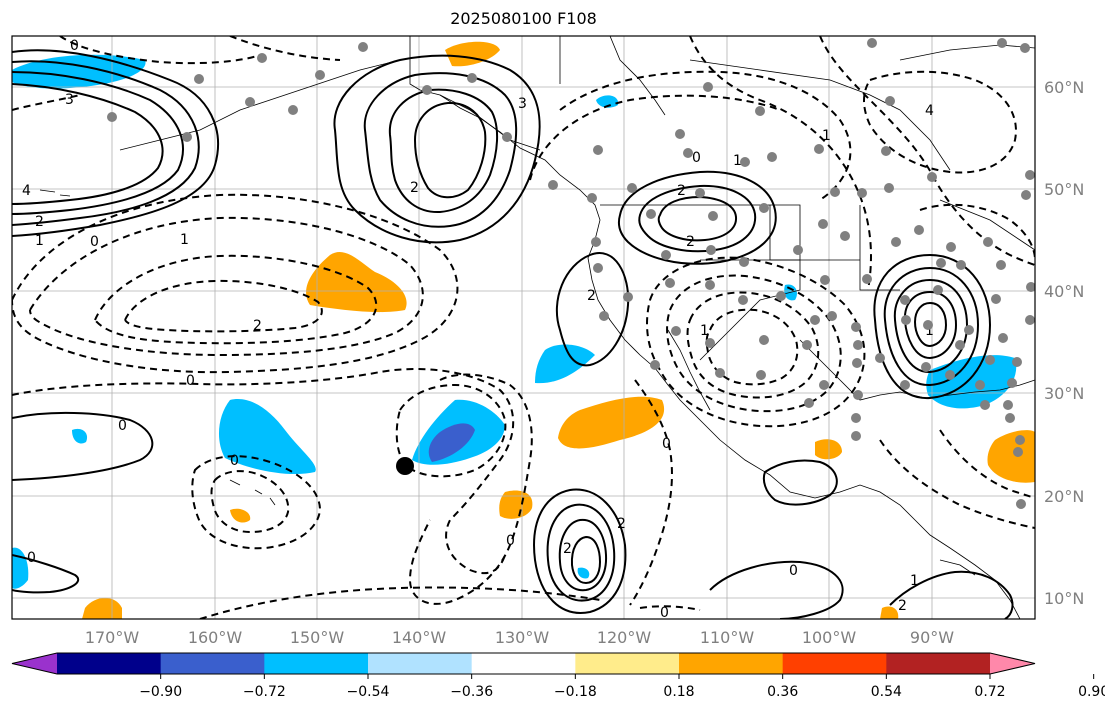  Describe the element at coordinates (782, 692) in the screenshot. I see `colorbar-tick-label: 0.36` at that location.